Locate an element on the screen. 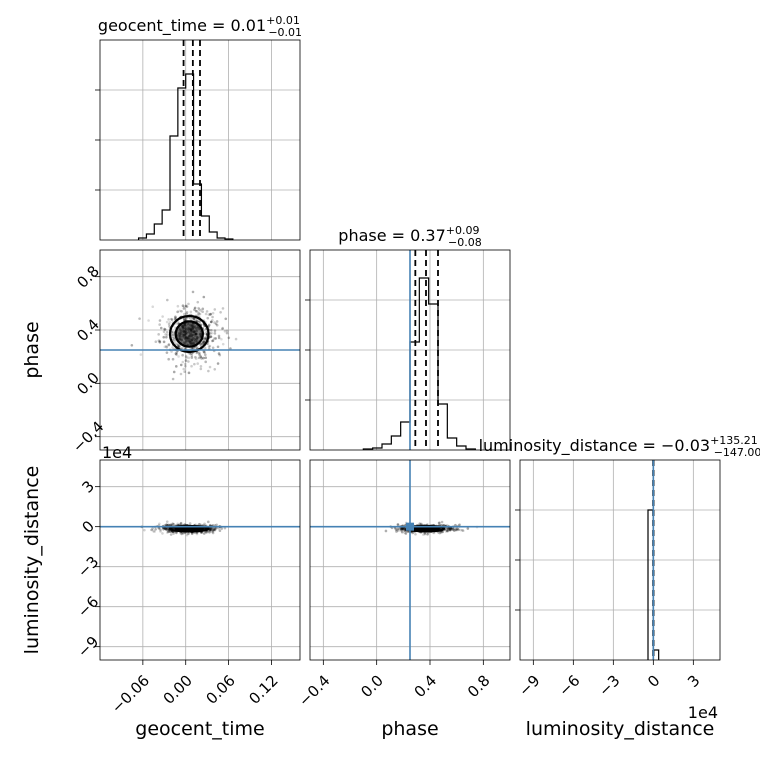 The height and width of the screenshot is (760, 760). tick-label-y-luminosity_distance-4: 3 is located at coordinates (87, 486).